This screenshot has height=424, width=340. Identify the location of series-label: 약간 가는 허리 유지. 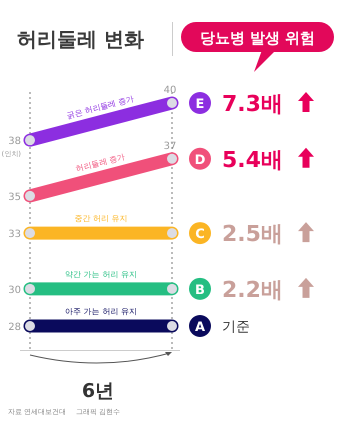
(101, 274).